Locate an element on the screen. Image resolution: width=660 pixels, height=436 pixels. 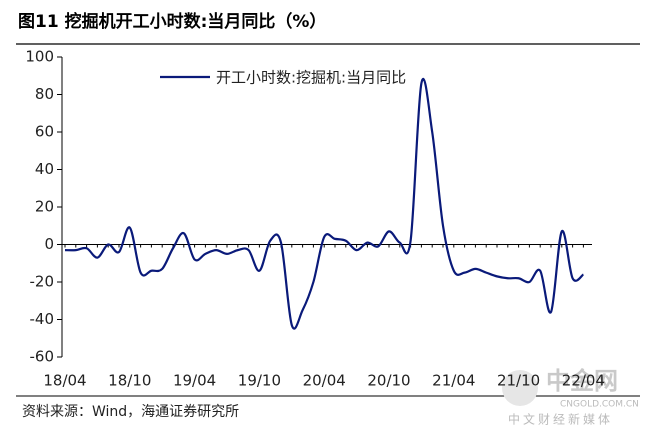
x-tick-label: 22/04 is located at coordinates (583, 381).